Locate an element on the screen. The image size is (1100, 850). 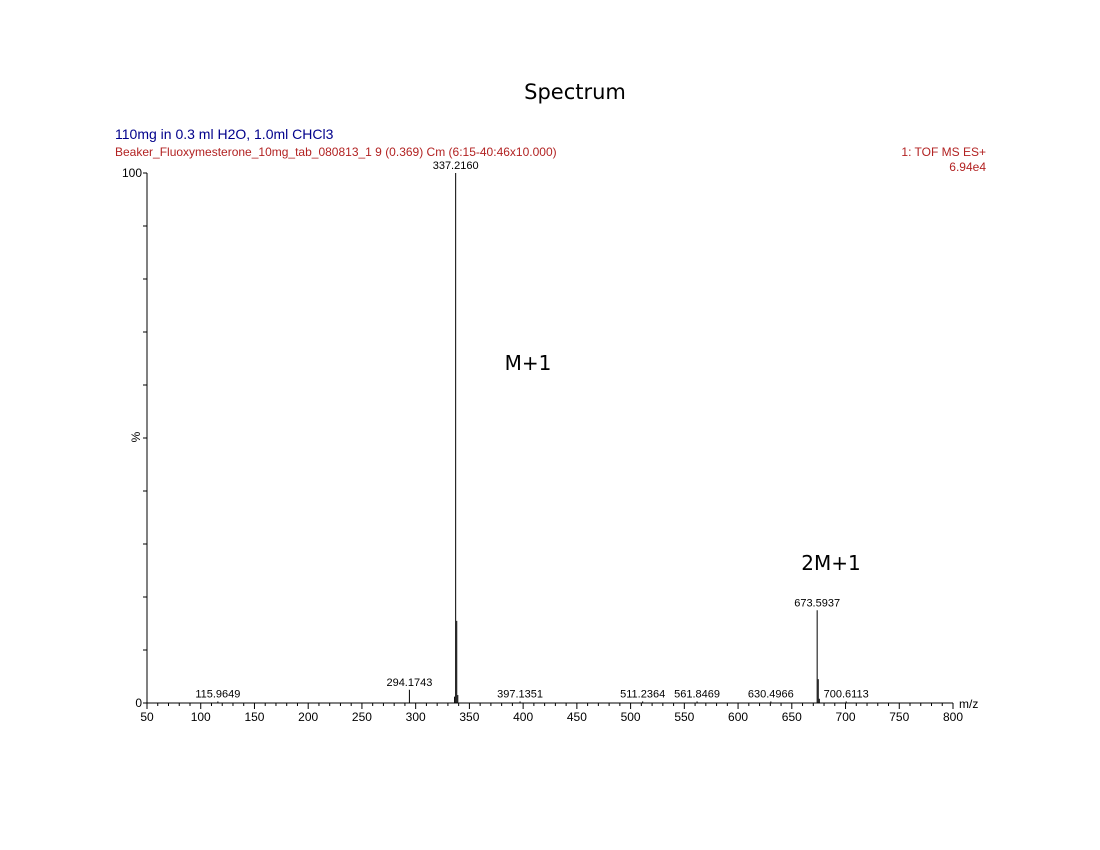
x-tick-label: 200 is located at coordinates (308, 717).